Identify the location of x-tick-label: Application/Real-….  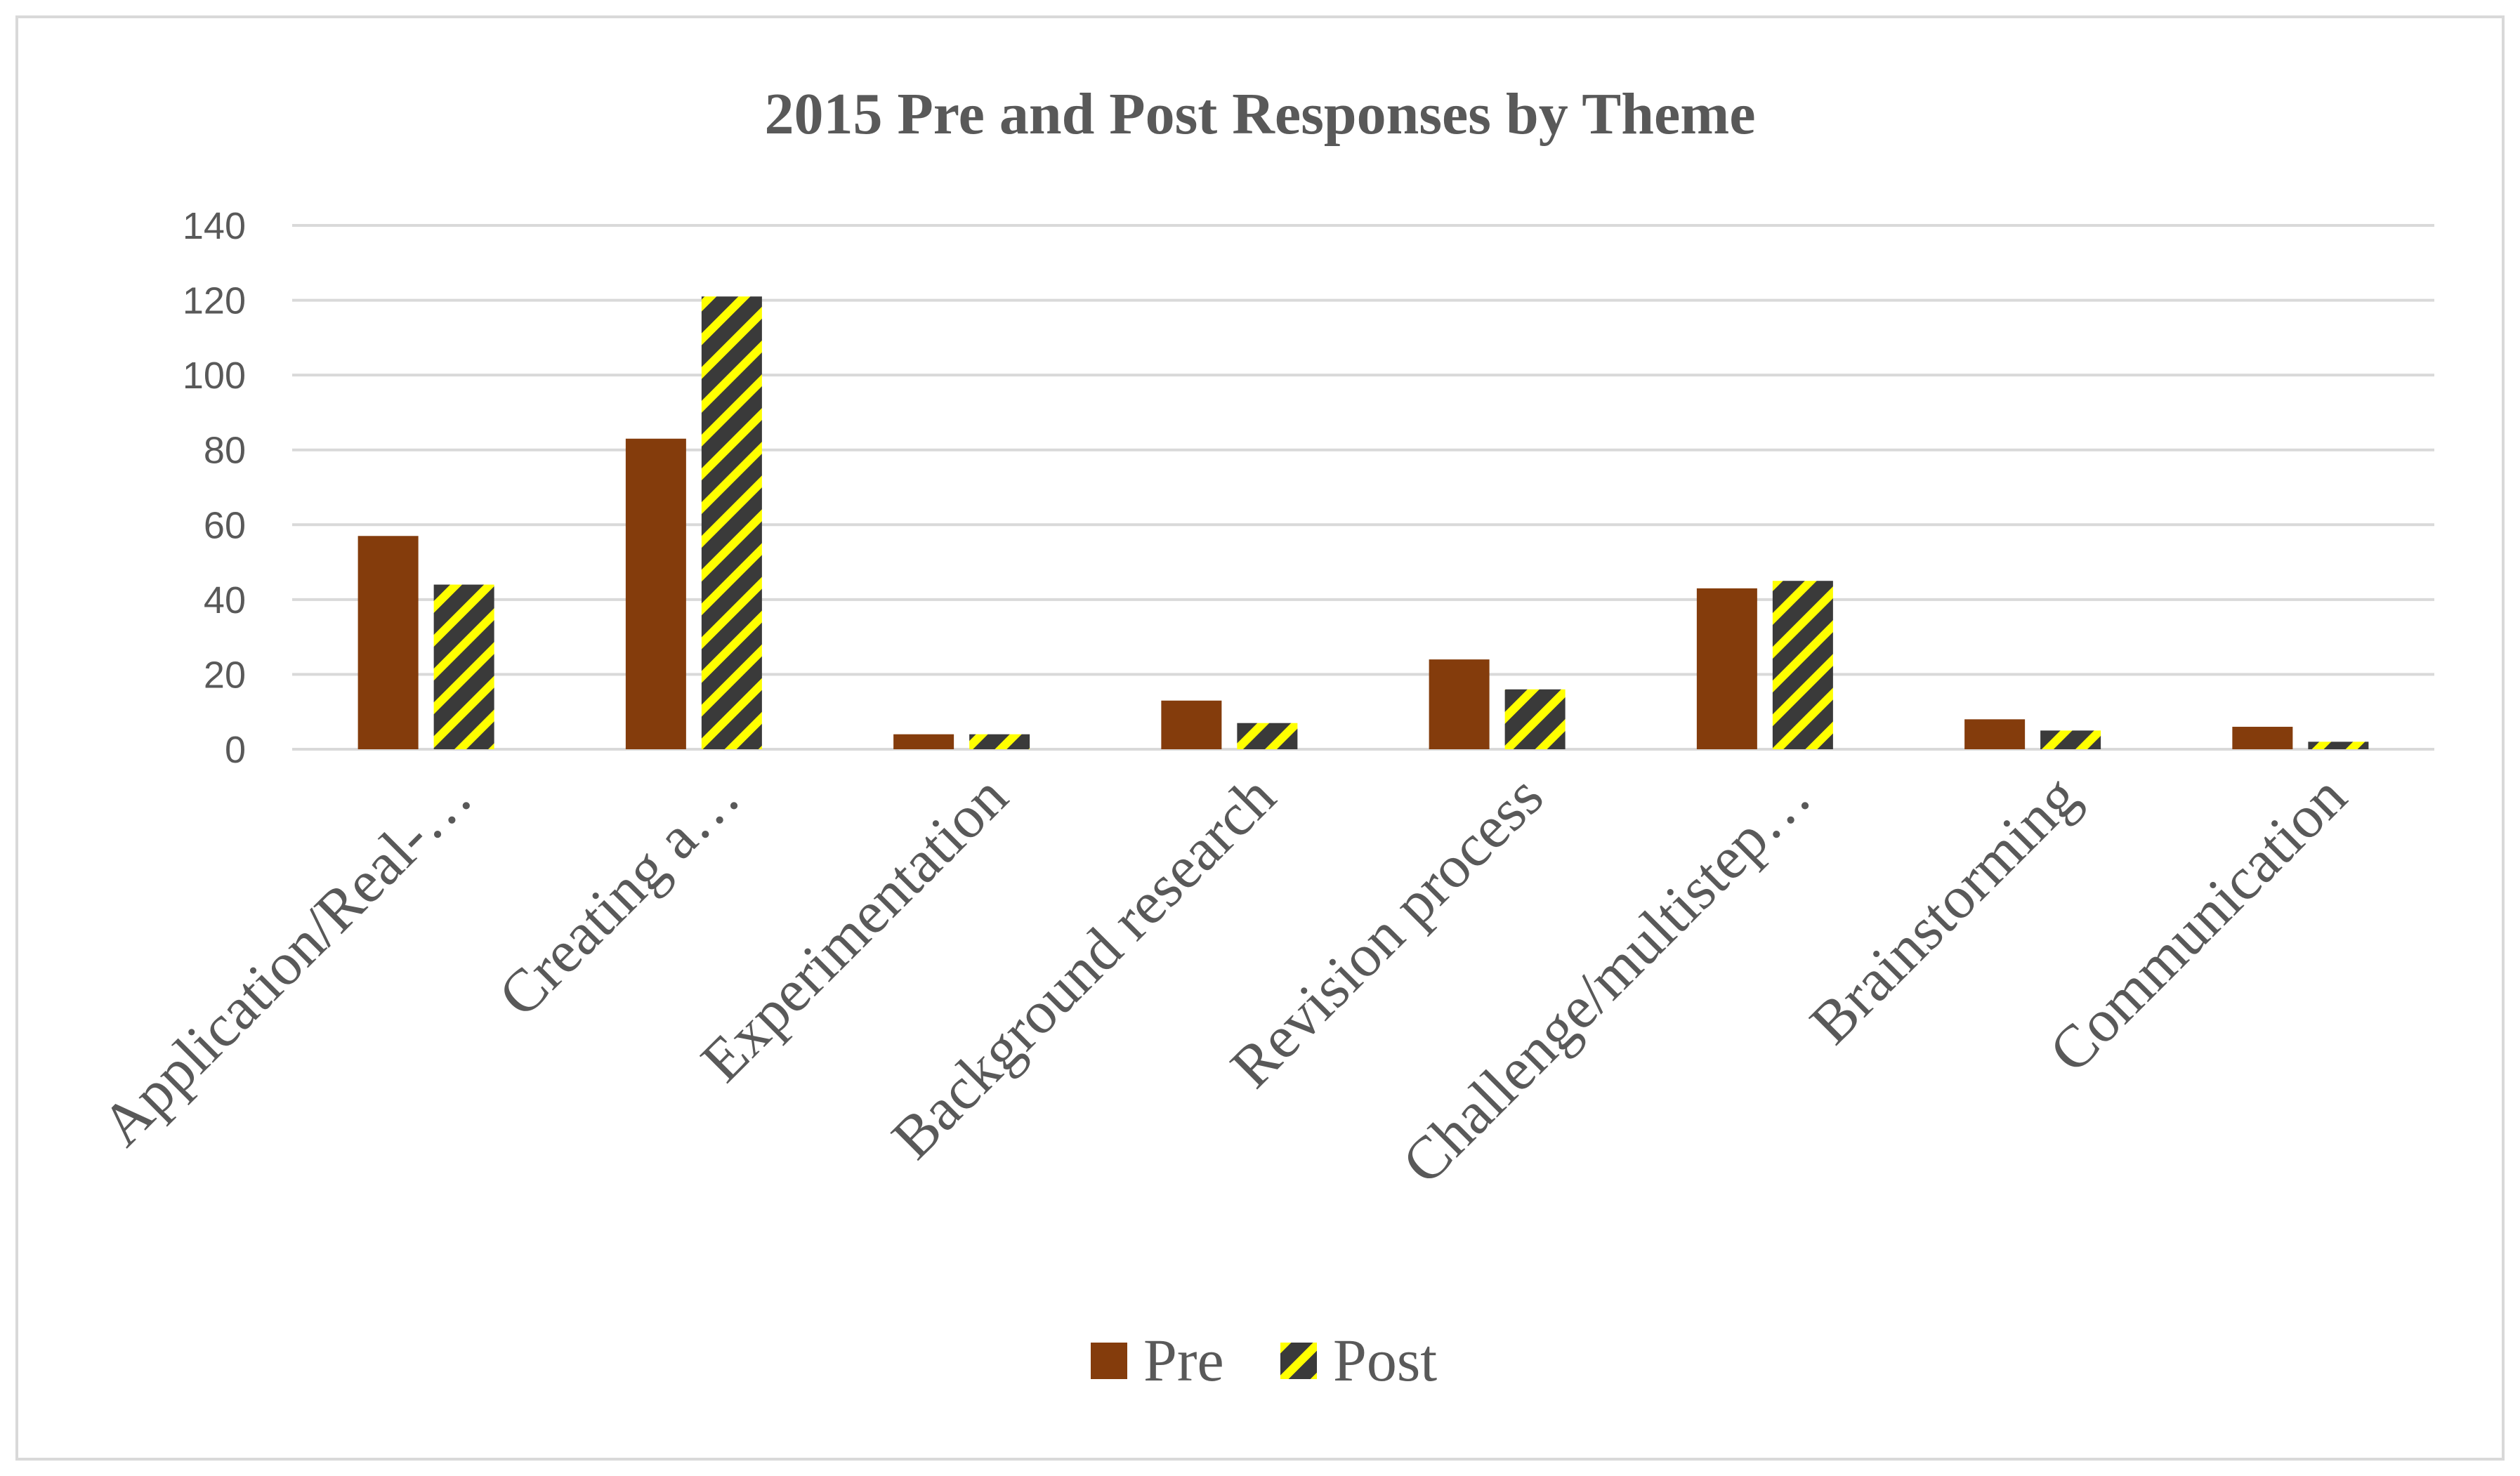
(286, 961).